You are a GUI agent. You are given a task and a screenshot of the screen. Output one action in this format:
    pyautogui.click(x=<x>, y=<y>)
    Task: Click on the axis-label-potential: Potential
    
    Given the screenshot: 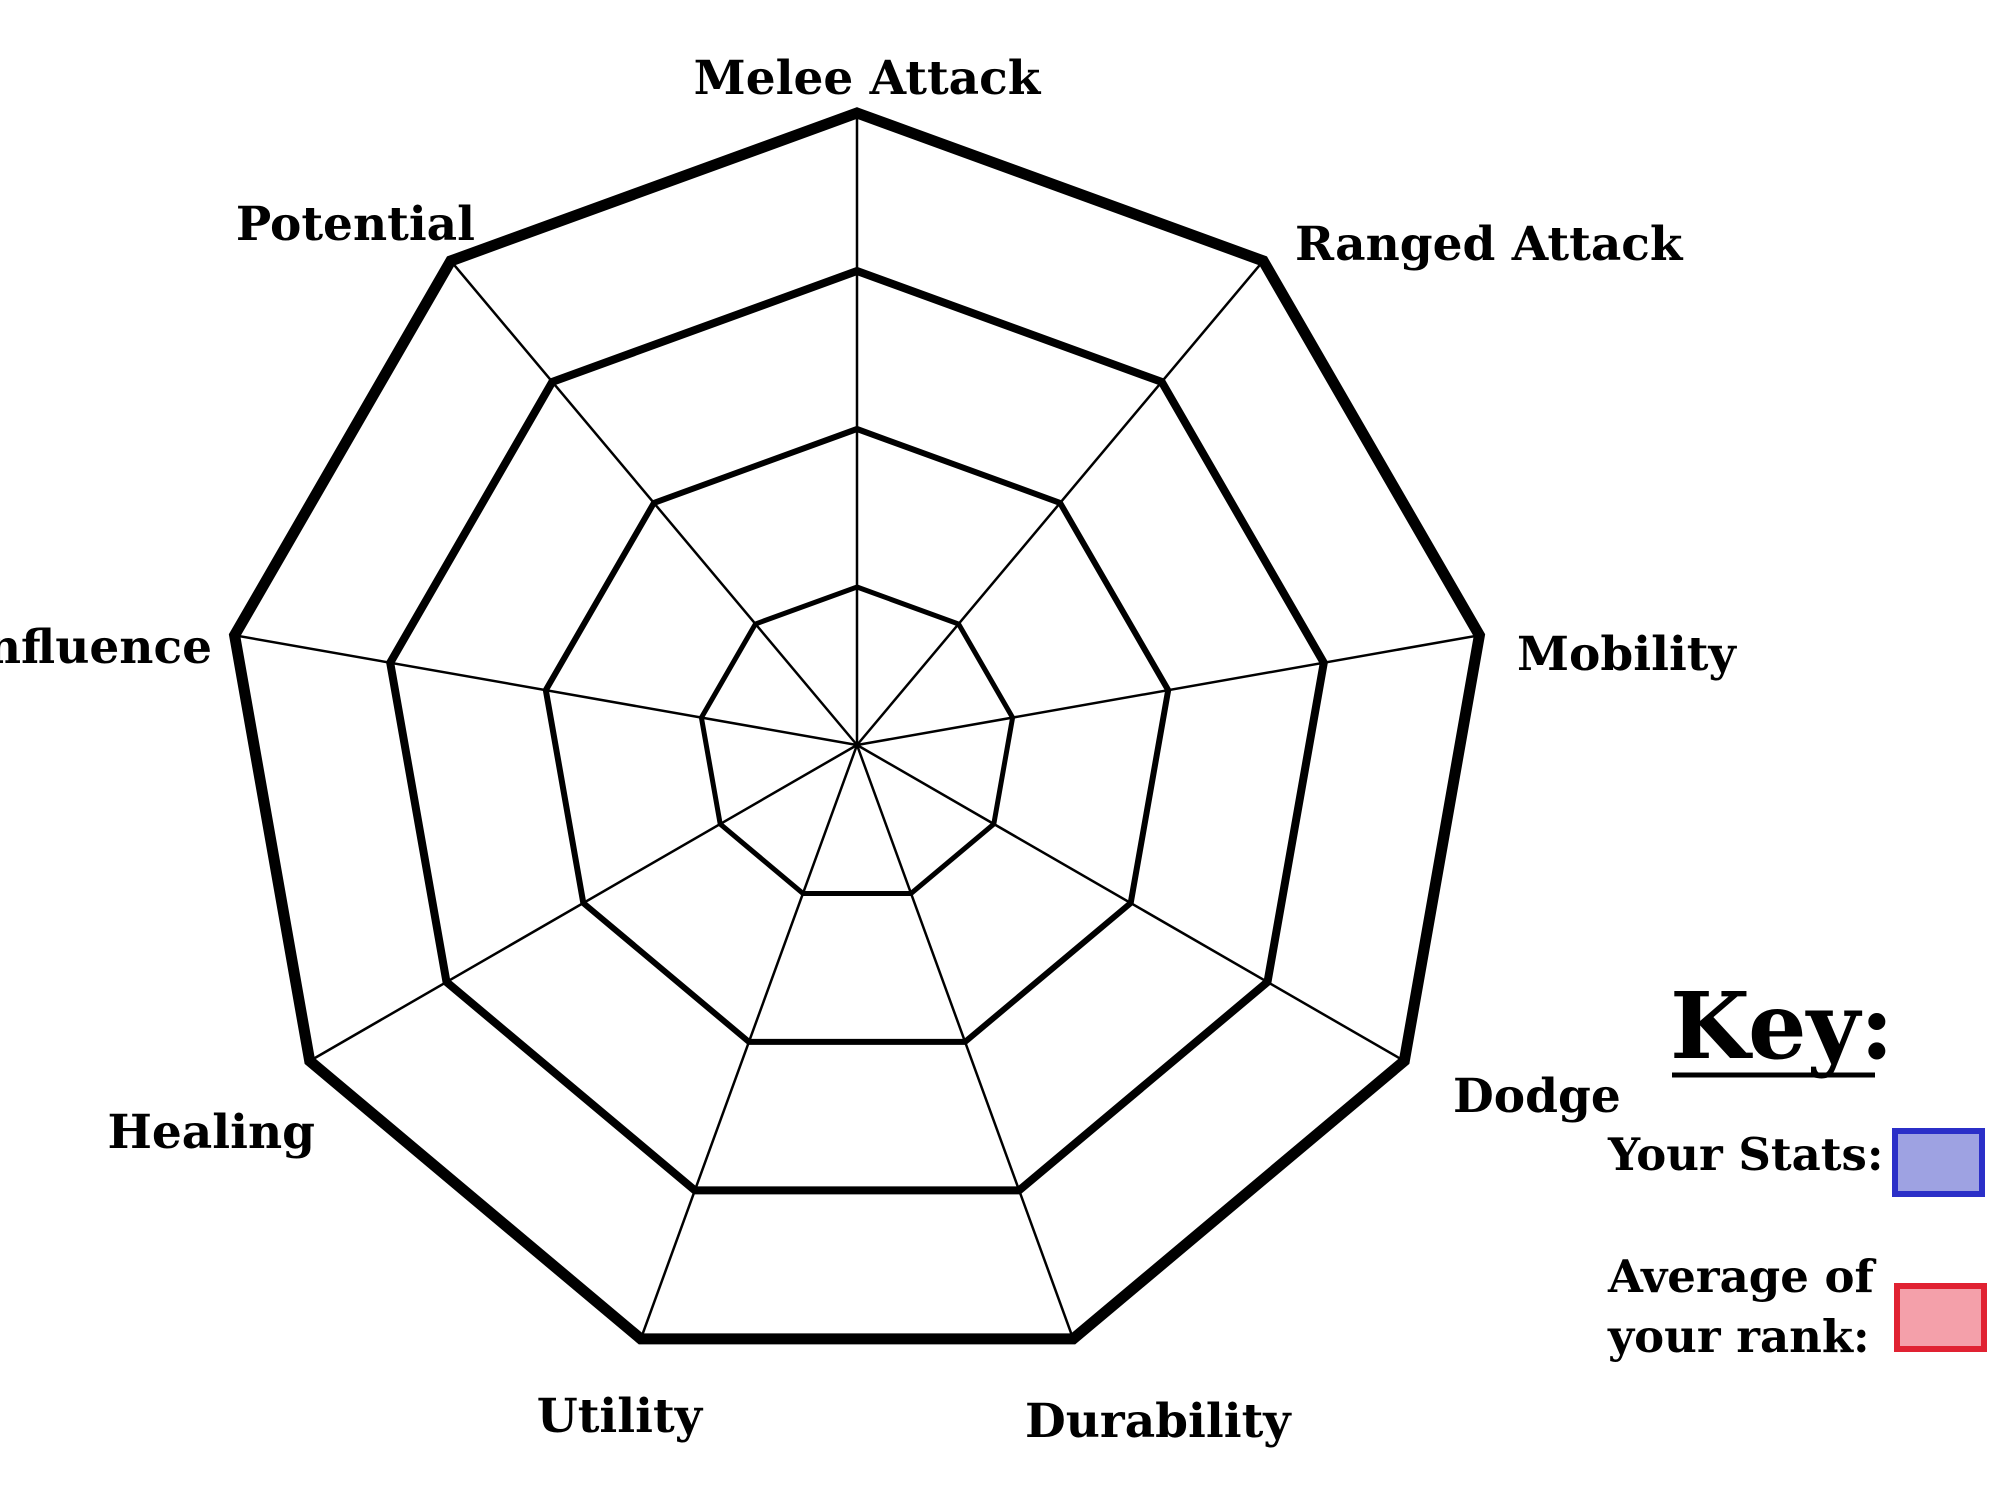 What is the action you would take?
    pyautogui.click(x=355, y=224)
    